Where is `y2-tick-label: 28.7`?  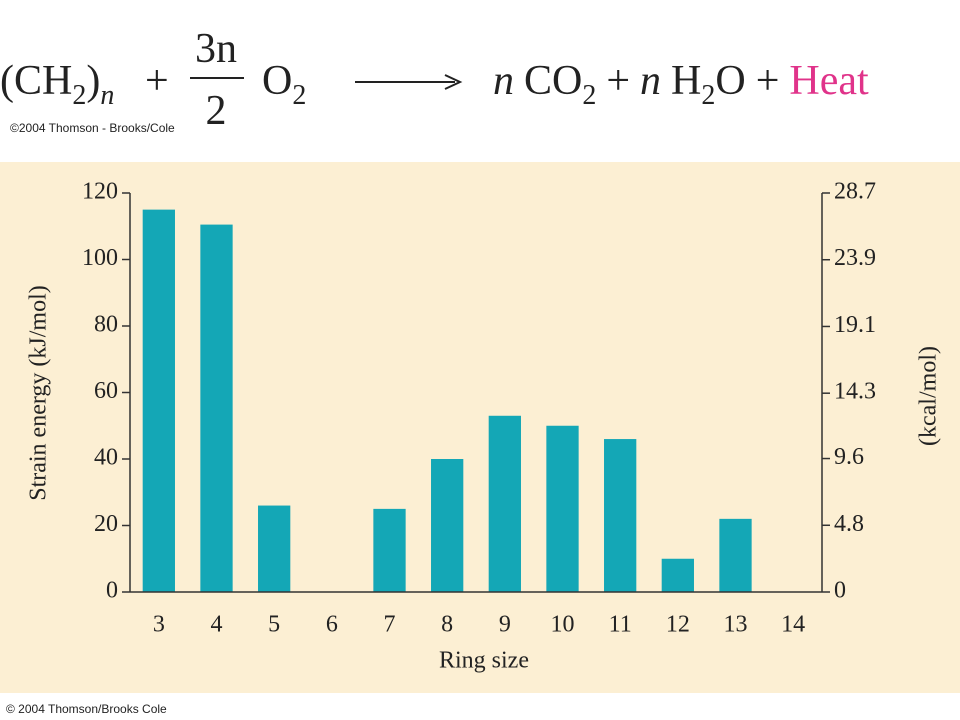 y2-tick-label: 28.7 is located at coordinates (855, 192).